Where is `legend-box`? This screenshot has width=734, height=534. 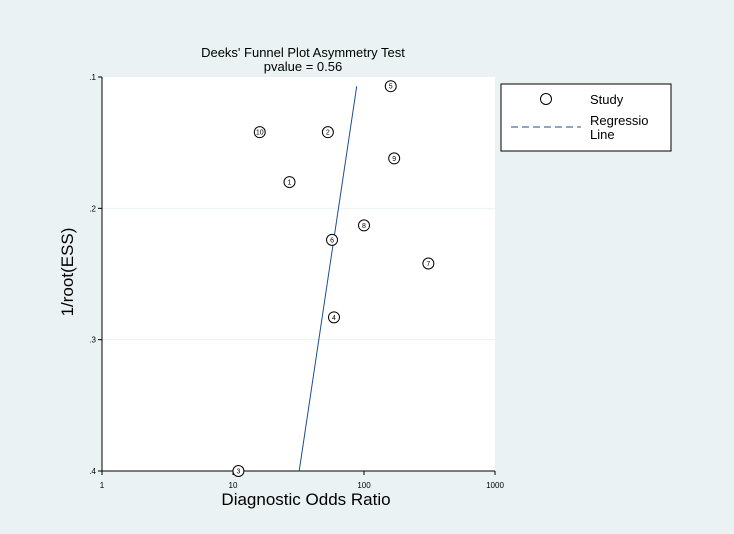
legend-box is located at coordinates (586, 117).